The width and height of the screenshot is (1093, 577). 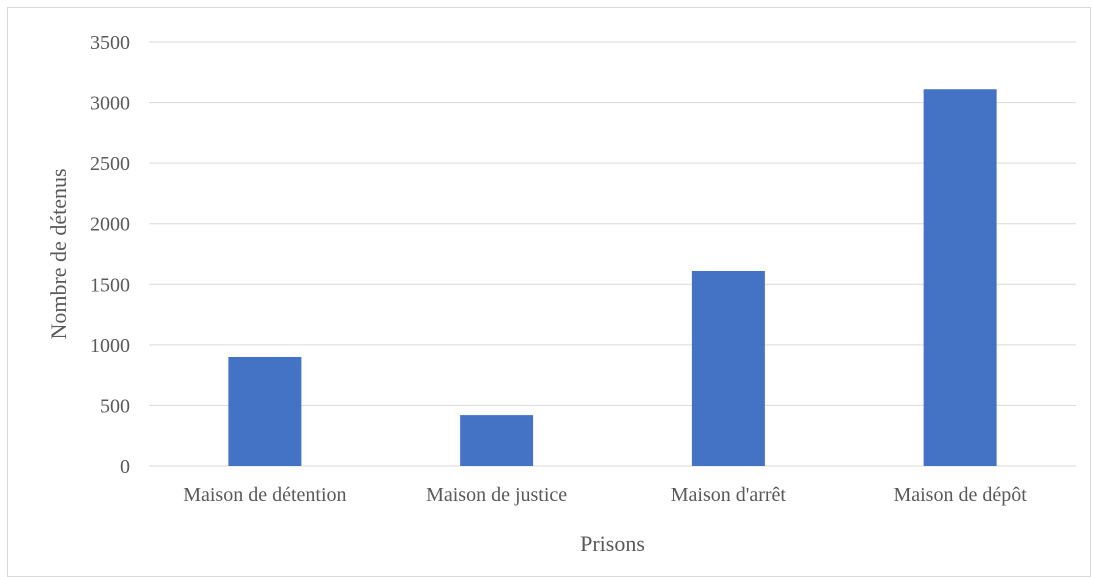 I want to click on y-tick-label: 2000, so click(x=110, y=225).